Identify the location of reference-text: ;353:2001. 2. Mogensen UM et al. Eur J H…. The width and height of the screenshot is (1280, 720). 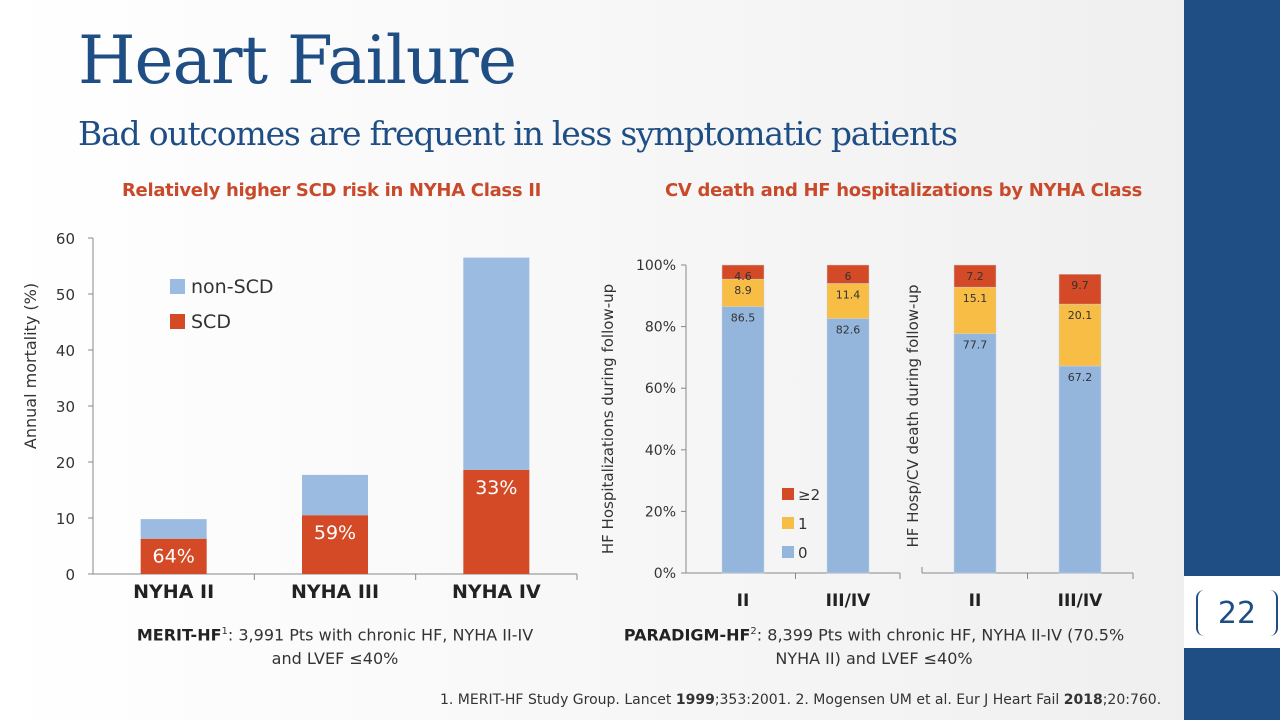
(889, 700).